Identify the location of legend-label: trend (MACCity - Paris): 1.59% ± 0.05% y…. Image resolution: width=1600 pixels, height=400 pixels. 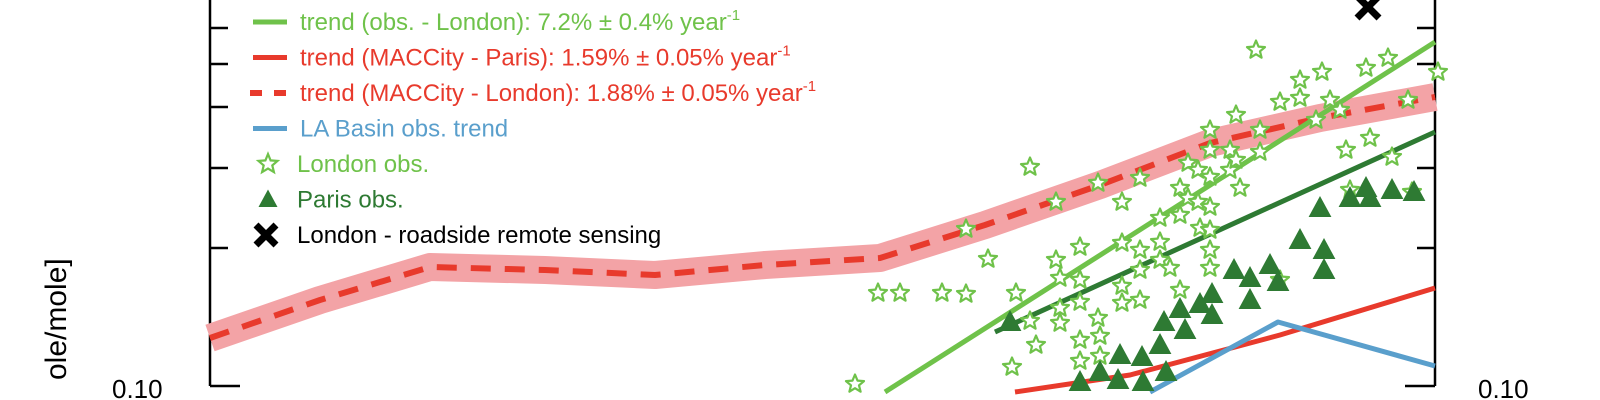
(545, 57).